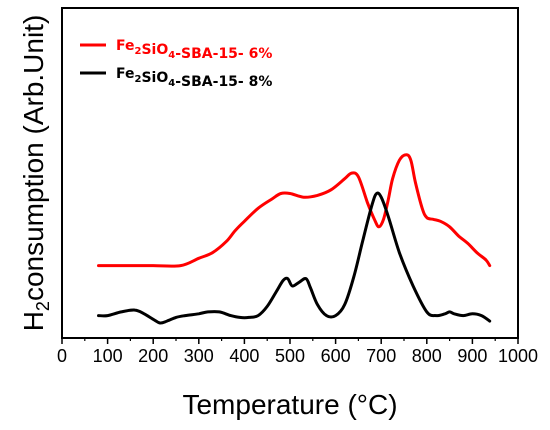 Image resolution: width=550 pixels, height=430 pixels. Describe the element at coordinates (153, 356) in the screenshot. I see `x-tick-label: 200` at that location.